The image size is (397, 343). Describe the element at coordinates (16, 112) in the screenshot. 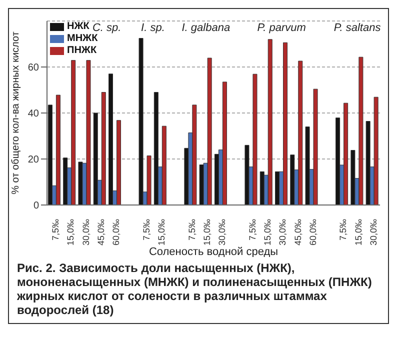

I see `y-axis-title: % от общего кол-ва жирных кислот` at that location.